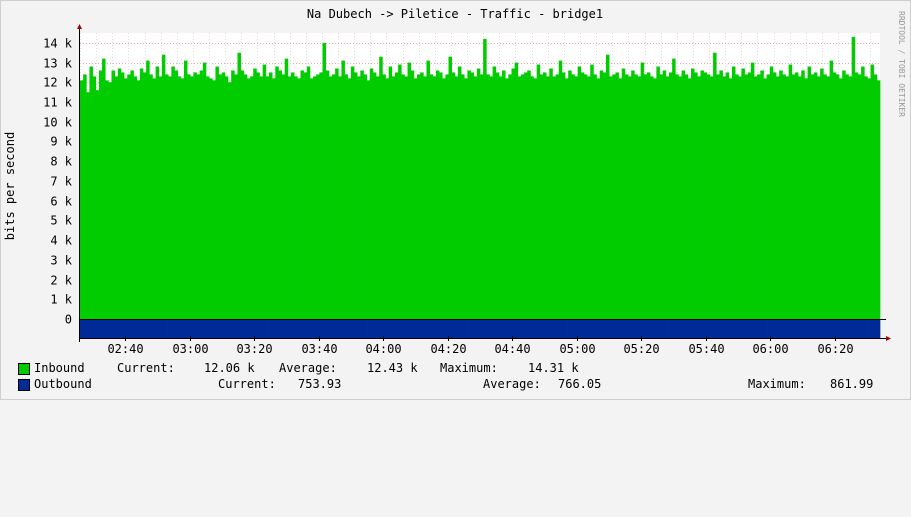 Image resolution: width=911 pixels, height=517 pixels. I want to click on legend-maximum-value-inbound: 14.31 k, so click(553, 368).